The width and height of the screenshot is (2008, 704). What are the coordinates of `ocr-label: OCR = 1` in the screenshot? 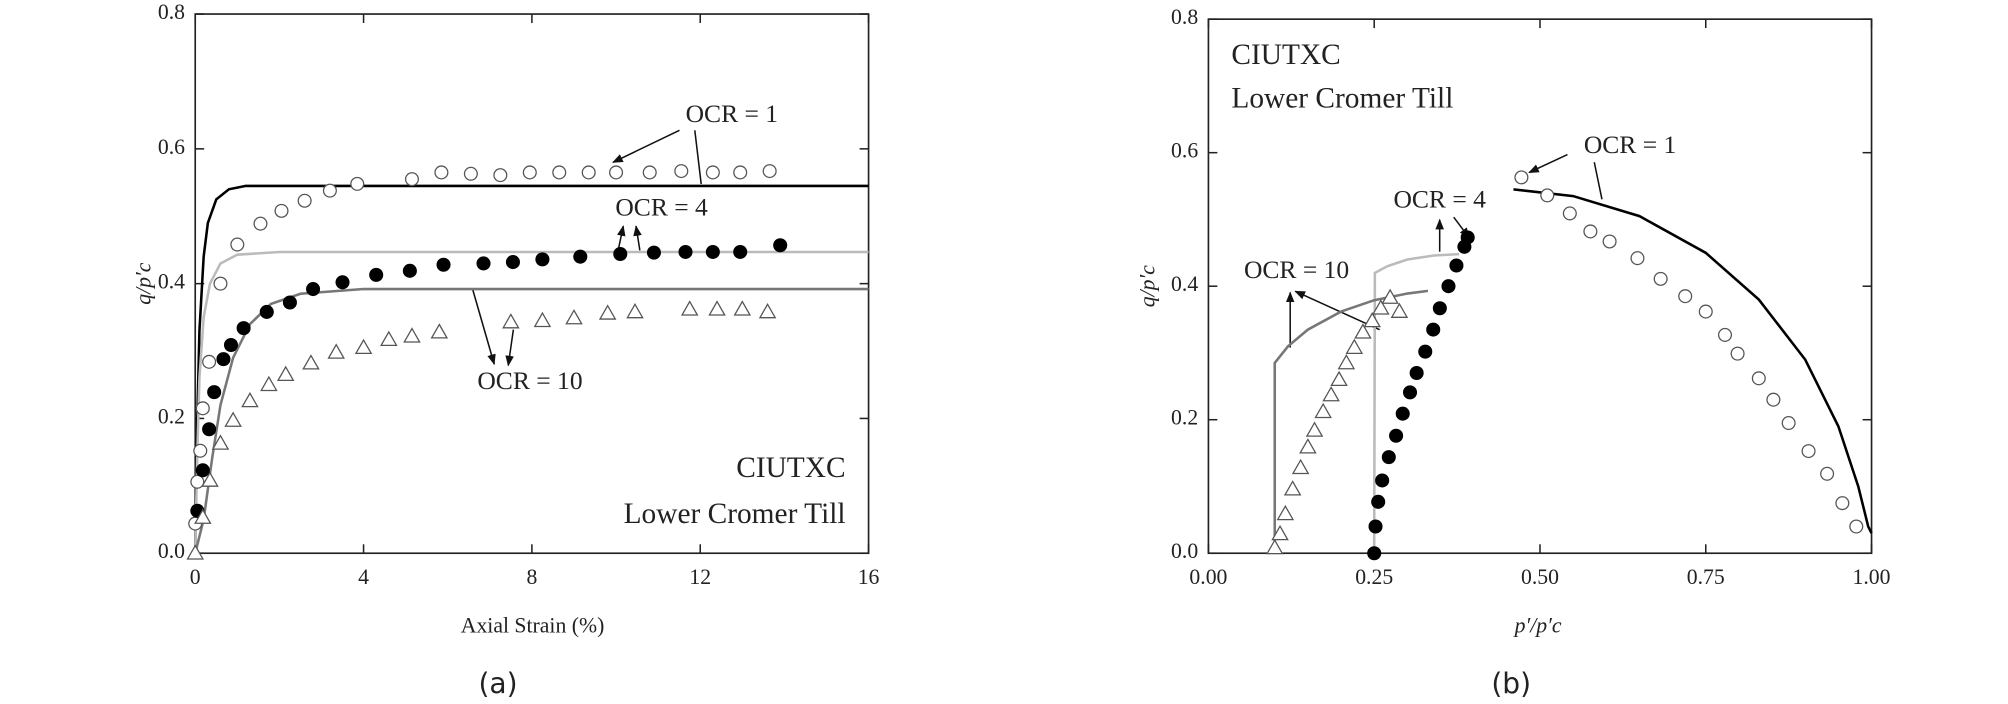 It's located at (1630, 144).